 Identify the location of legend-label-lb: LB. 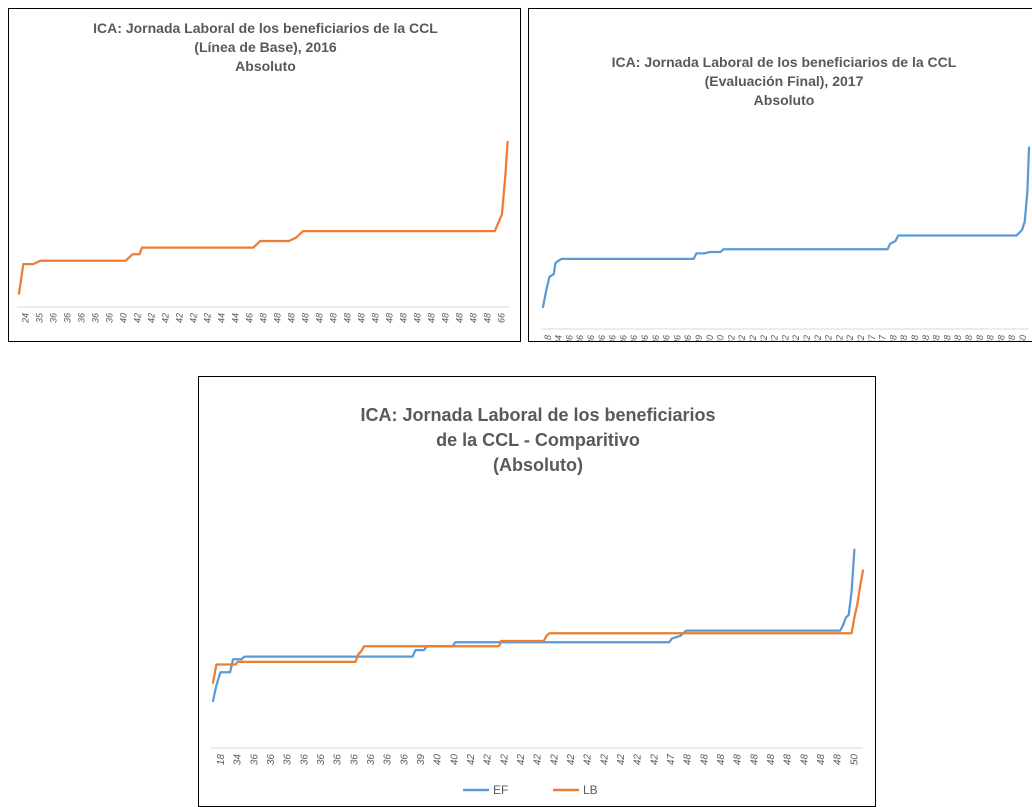
(590, 790).